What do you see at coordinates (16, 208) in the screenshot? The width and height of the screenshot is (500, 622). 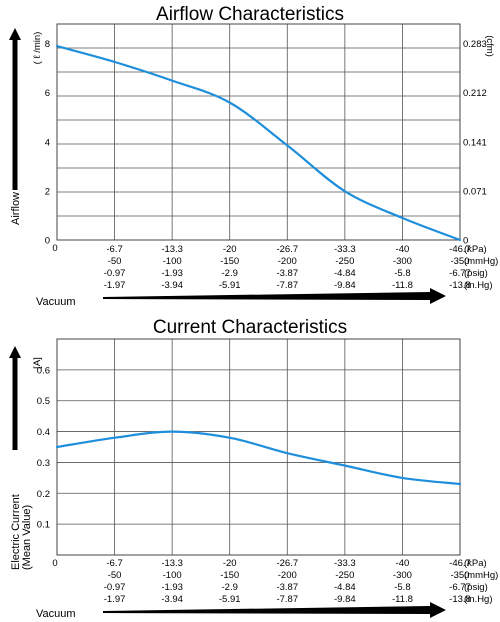 I see `y-axis-label: Airflow` at bounding box center [16, 208].